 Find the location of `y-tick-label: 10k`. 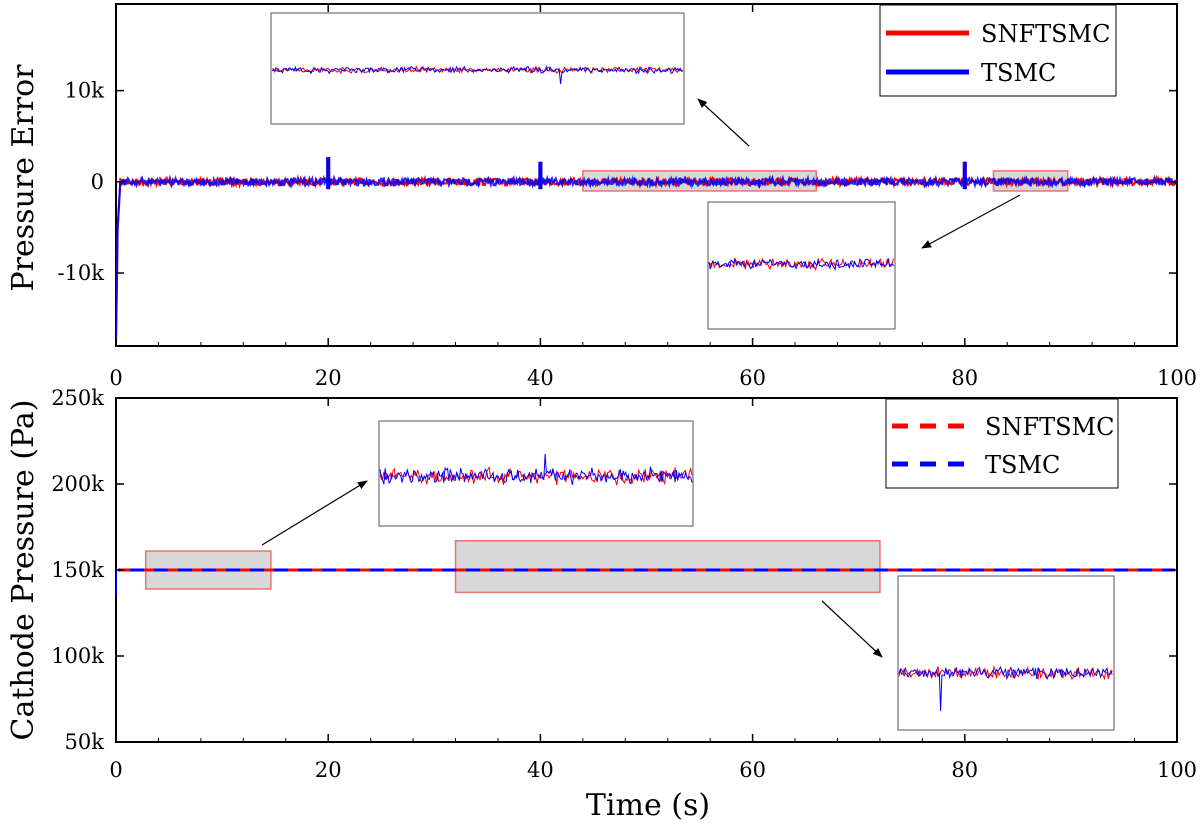

y-tick-label: 10k is located at coordinates (85, 91).